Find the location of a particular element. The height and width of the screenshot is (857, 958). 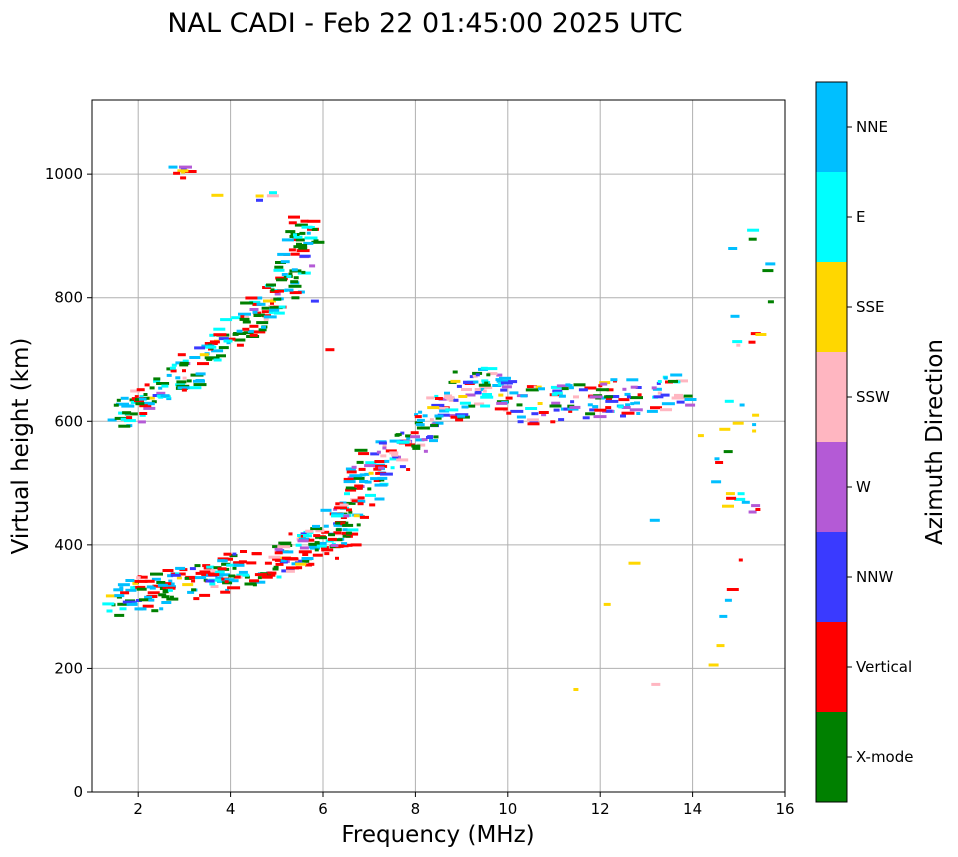

x-tick-label: 6 is located at coordinates (323, 809).